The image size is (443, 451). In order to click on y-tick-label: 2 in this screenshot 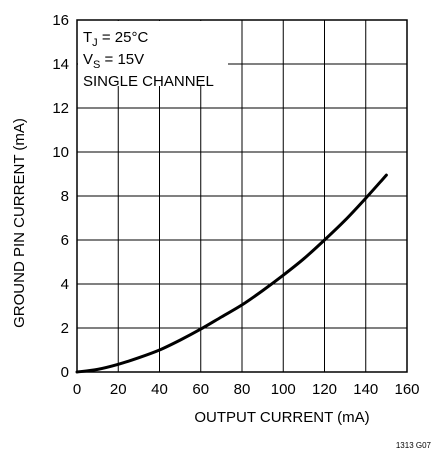, I will do `click(65, 328)`.